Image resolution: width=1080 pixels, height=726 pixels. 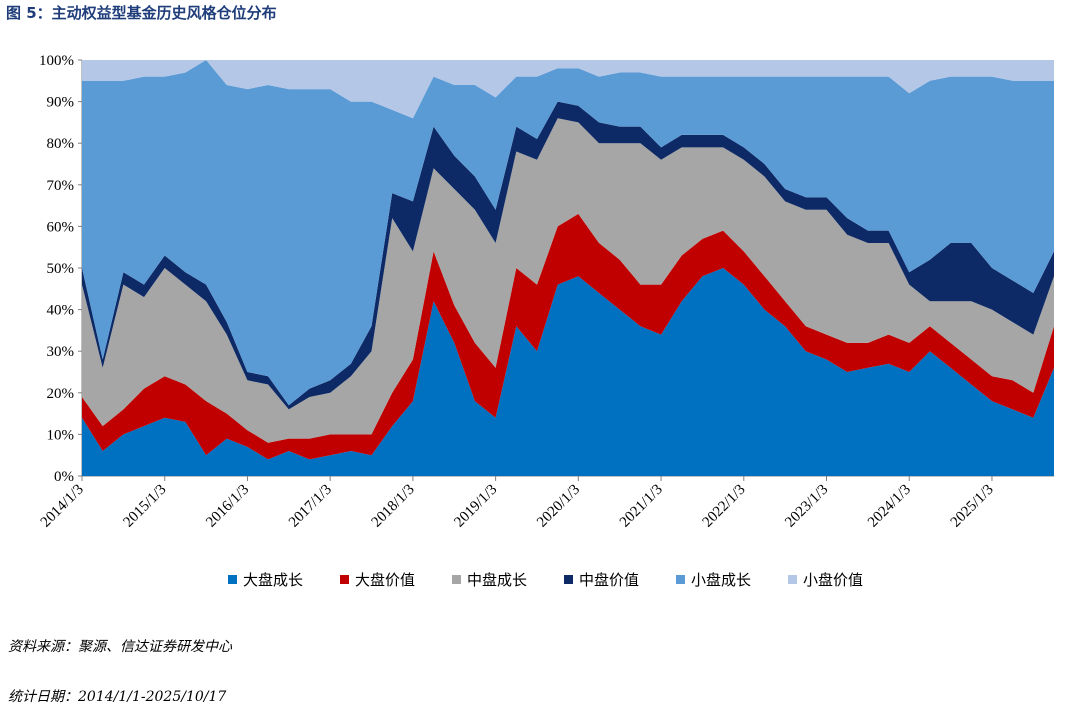 What do you see at coordinates (61, 352) in the screenshot?
I see `y-tick-label: 30%` at bounding box center [61, 352].